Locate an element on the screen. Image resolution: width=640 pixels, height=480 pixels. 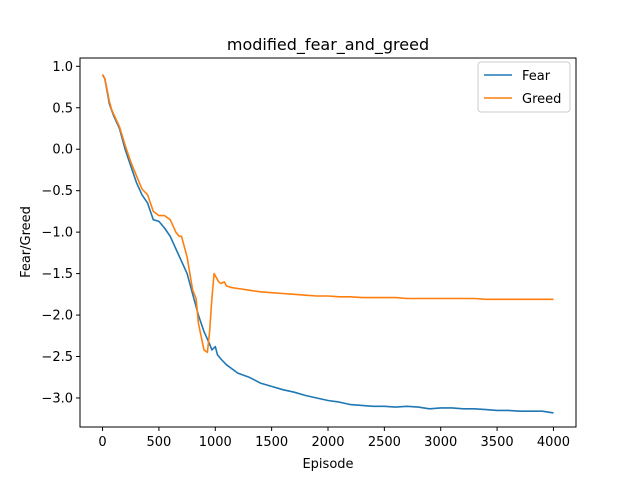
y-tick-label: −0.5 is located at coordinates (57, 191).